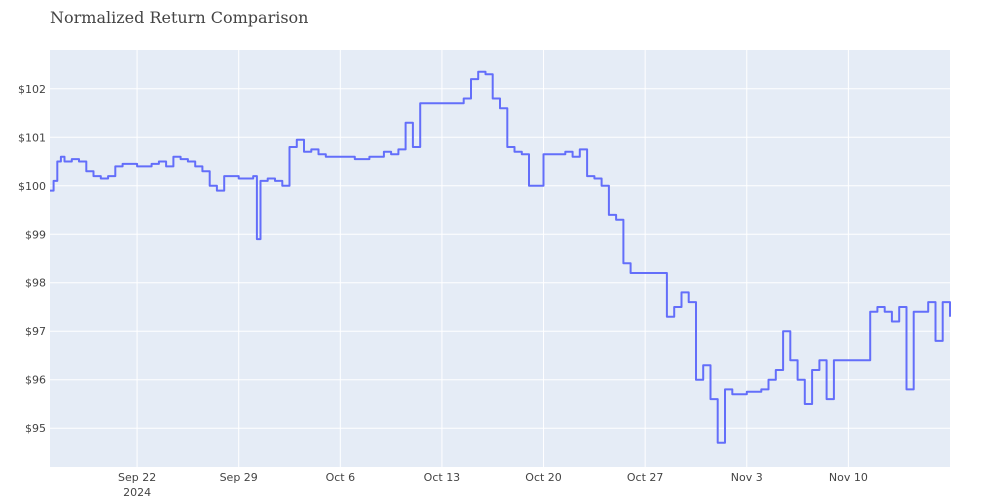 This screenshot has width=1000, height=500. Describe the element at coordinates (179, 17) in the screenshot. I see `chart-title: Normalized Return Comparison` at that location.